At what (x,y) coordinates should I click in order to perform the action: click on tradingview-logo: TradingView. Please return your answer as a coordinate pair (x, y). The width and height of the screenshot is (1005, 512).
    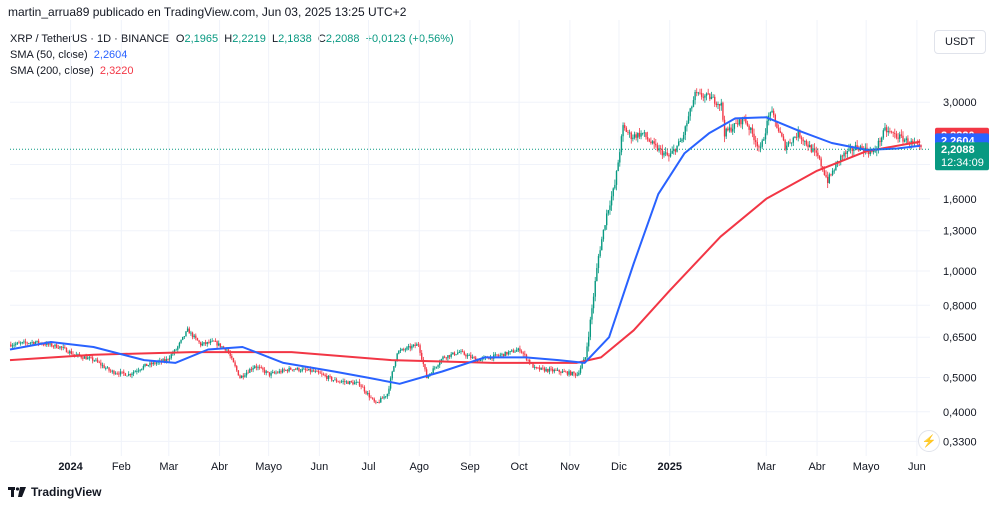
    Looking at the image, I should click on (54, 492).